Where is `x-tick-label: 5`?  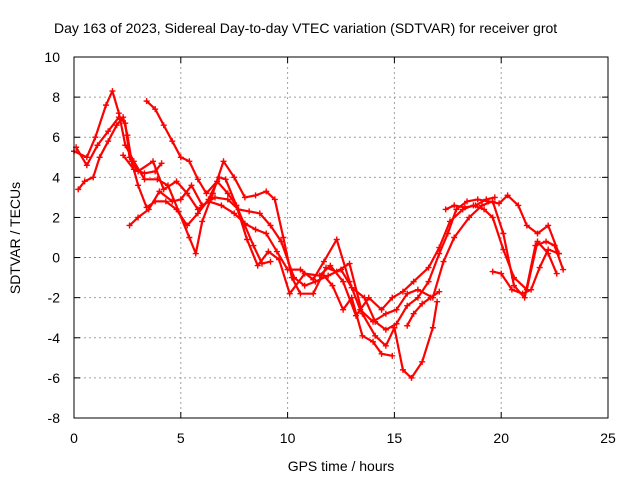
x-tick-label: 5 is located at coordinates (181, 438).